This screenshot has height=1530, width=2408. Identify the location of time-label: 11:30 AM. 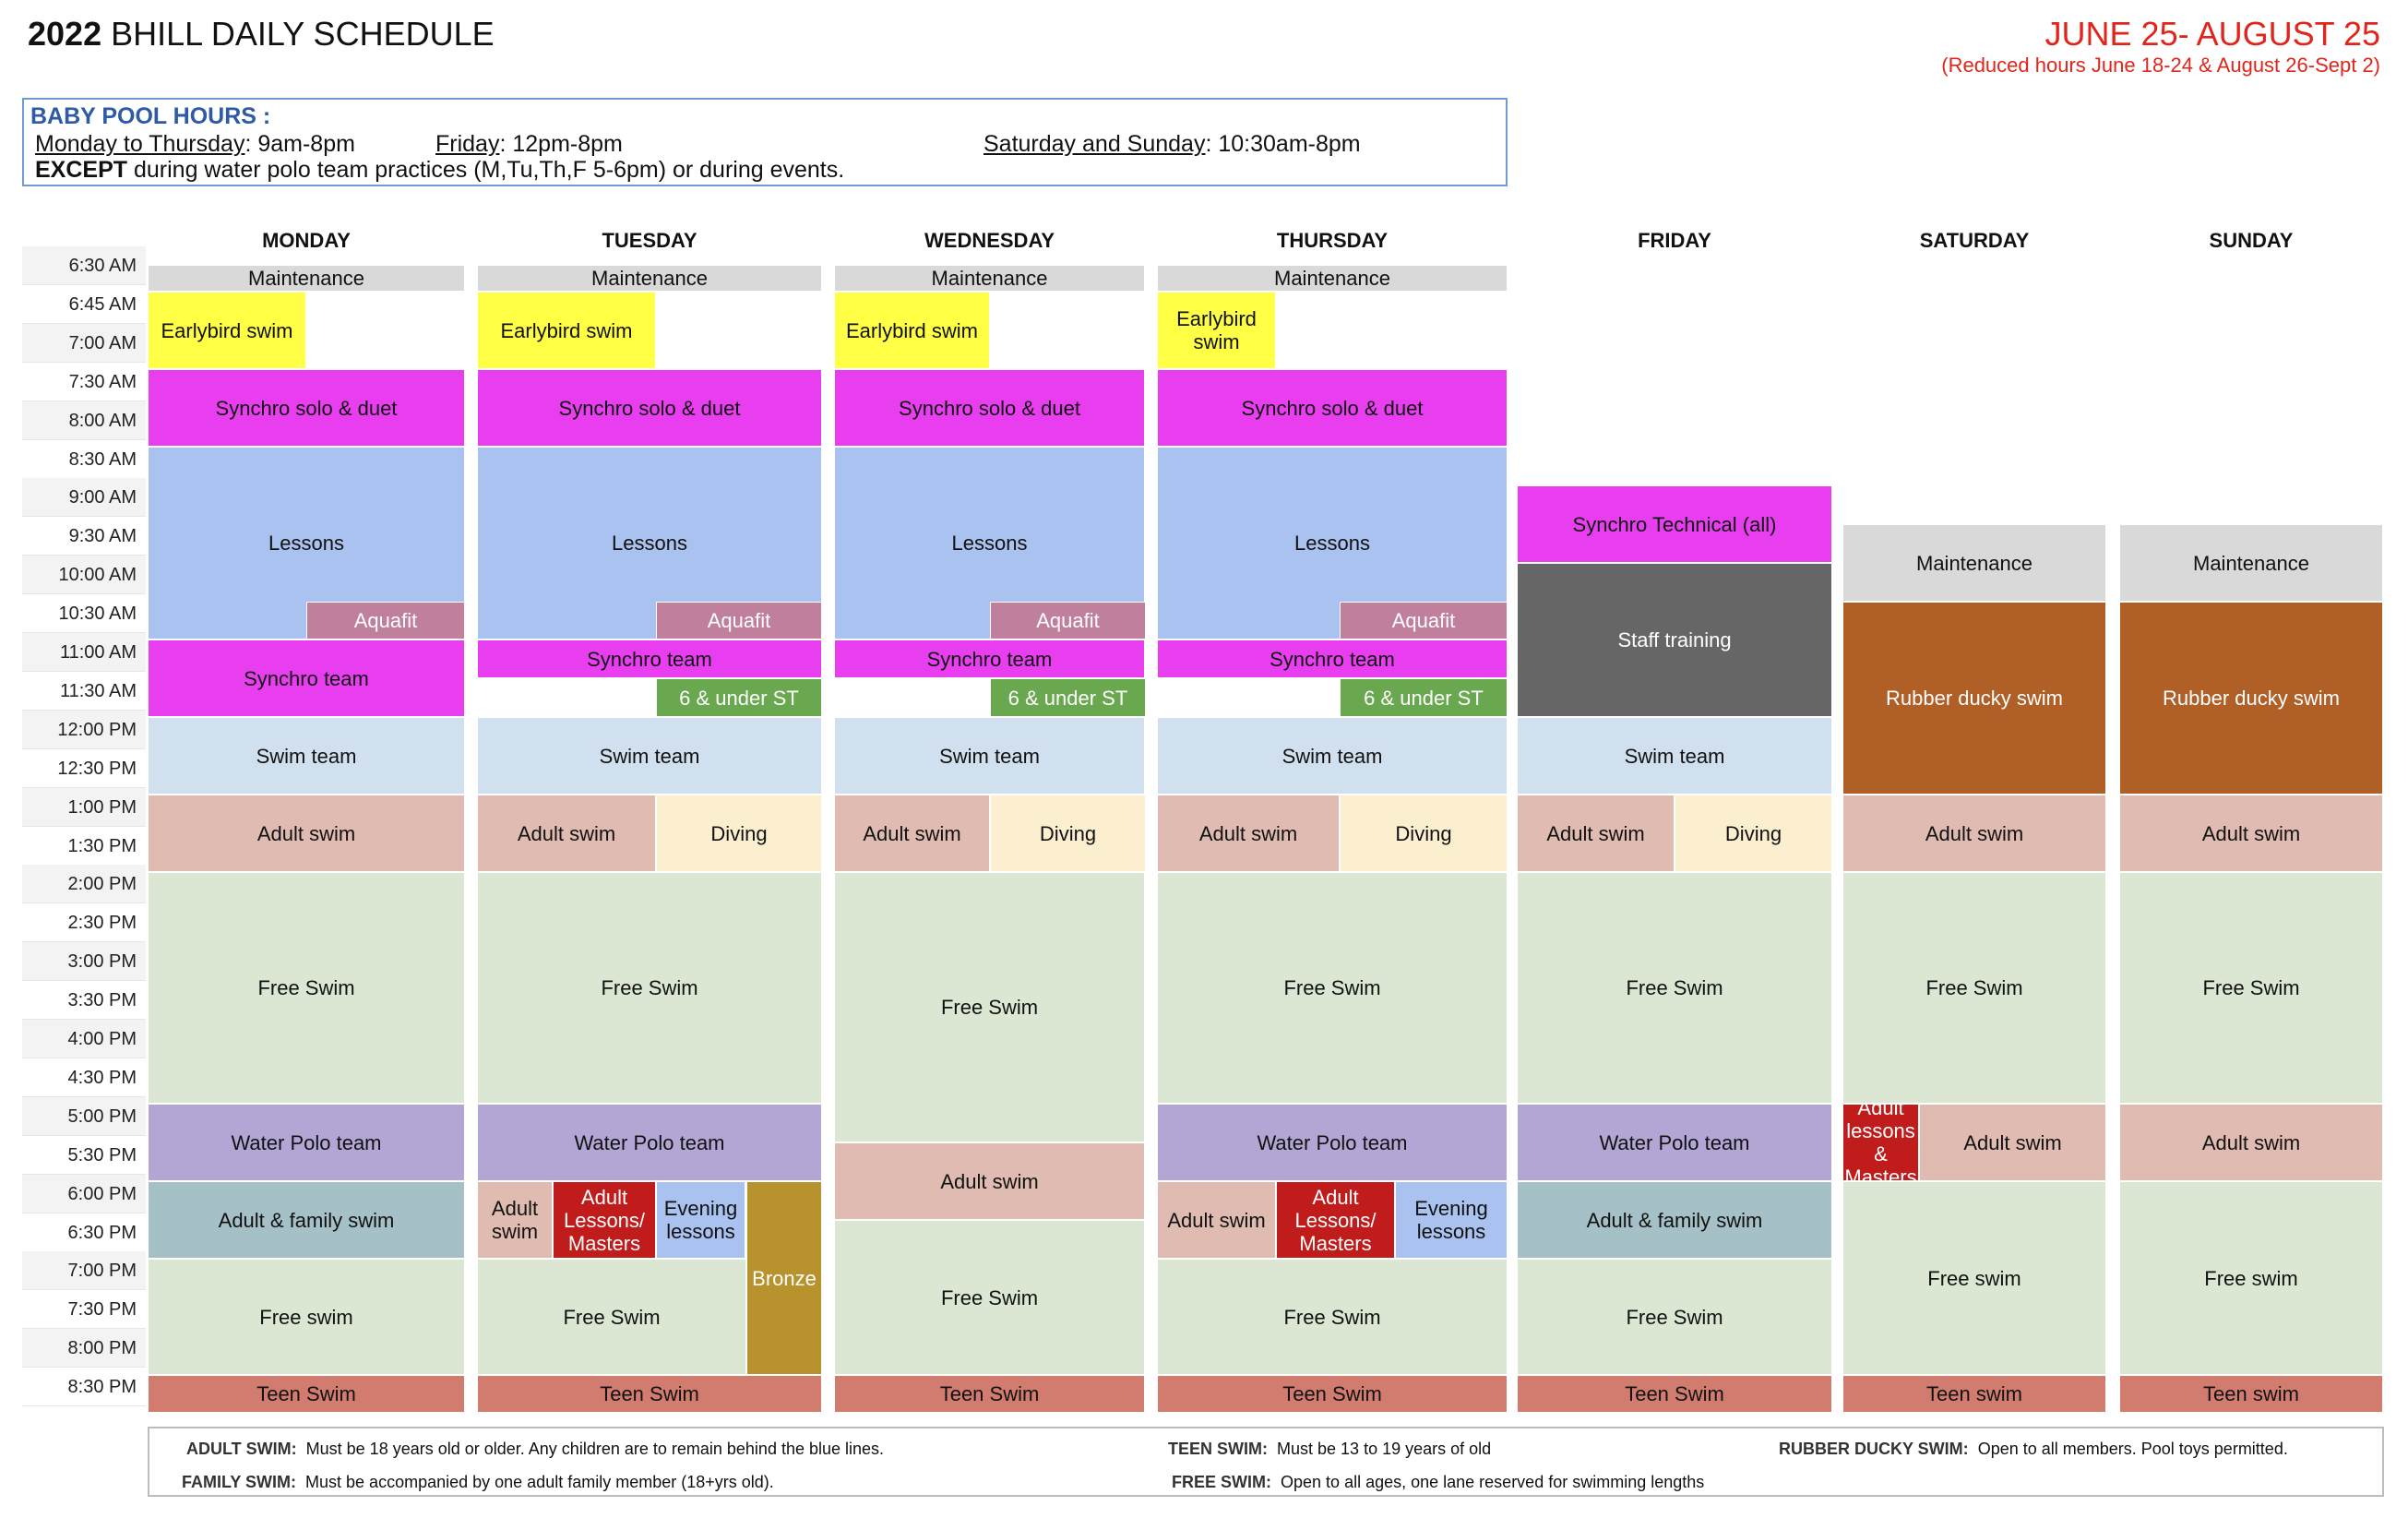
(84, 691).